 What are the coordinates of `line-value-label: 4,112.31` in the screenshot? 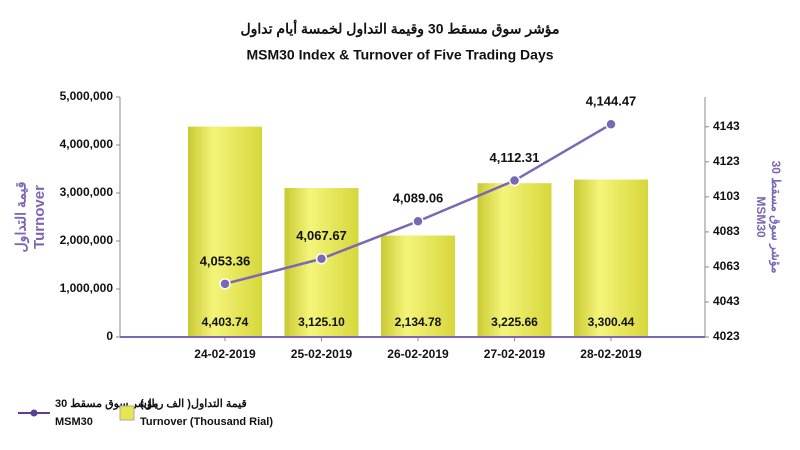 It's located at (515, 157).